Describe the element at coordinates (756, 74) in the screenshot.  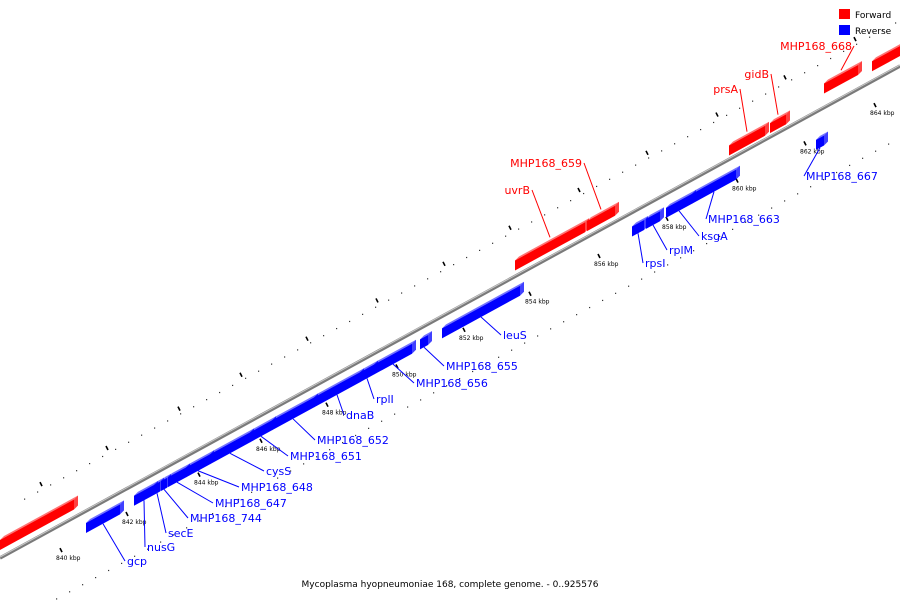
I see `gene-label: gidB` at that location.